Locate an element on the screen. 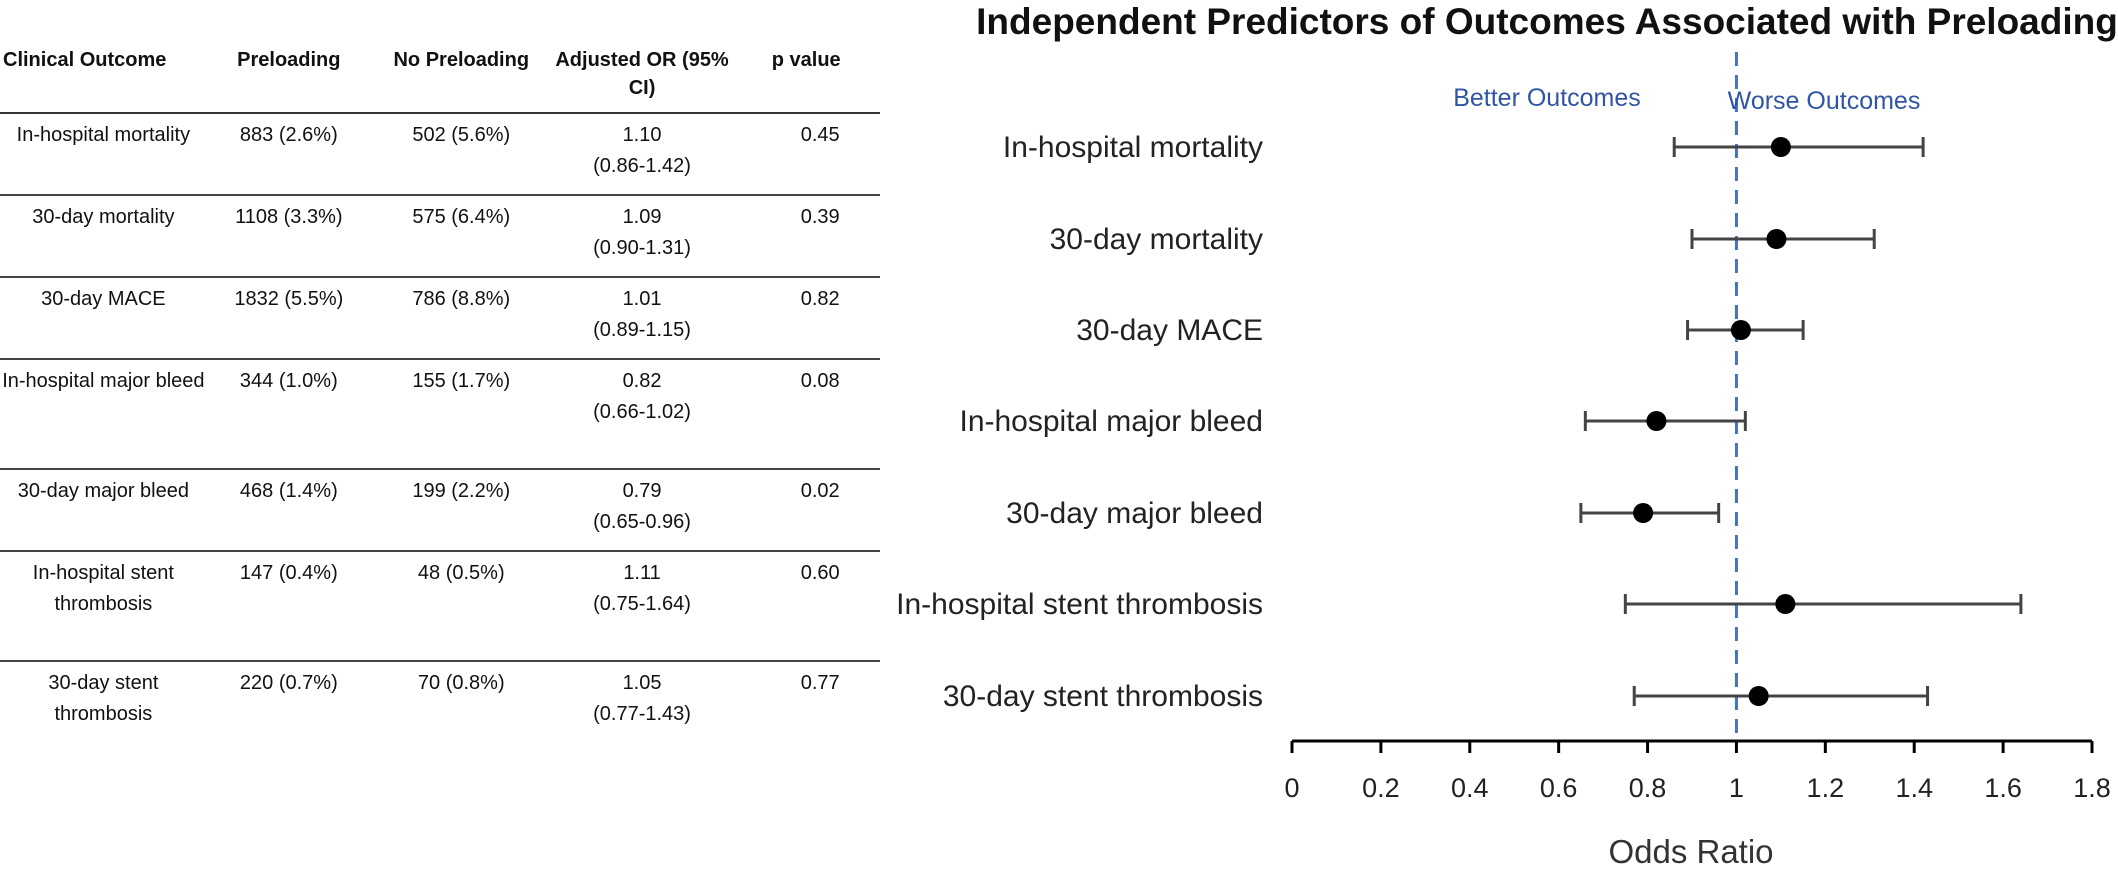  cell-adjusted-or: 1.09 (0.90-1.31) is located at coordinates (642, 236).